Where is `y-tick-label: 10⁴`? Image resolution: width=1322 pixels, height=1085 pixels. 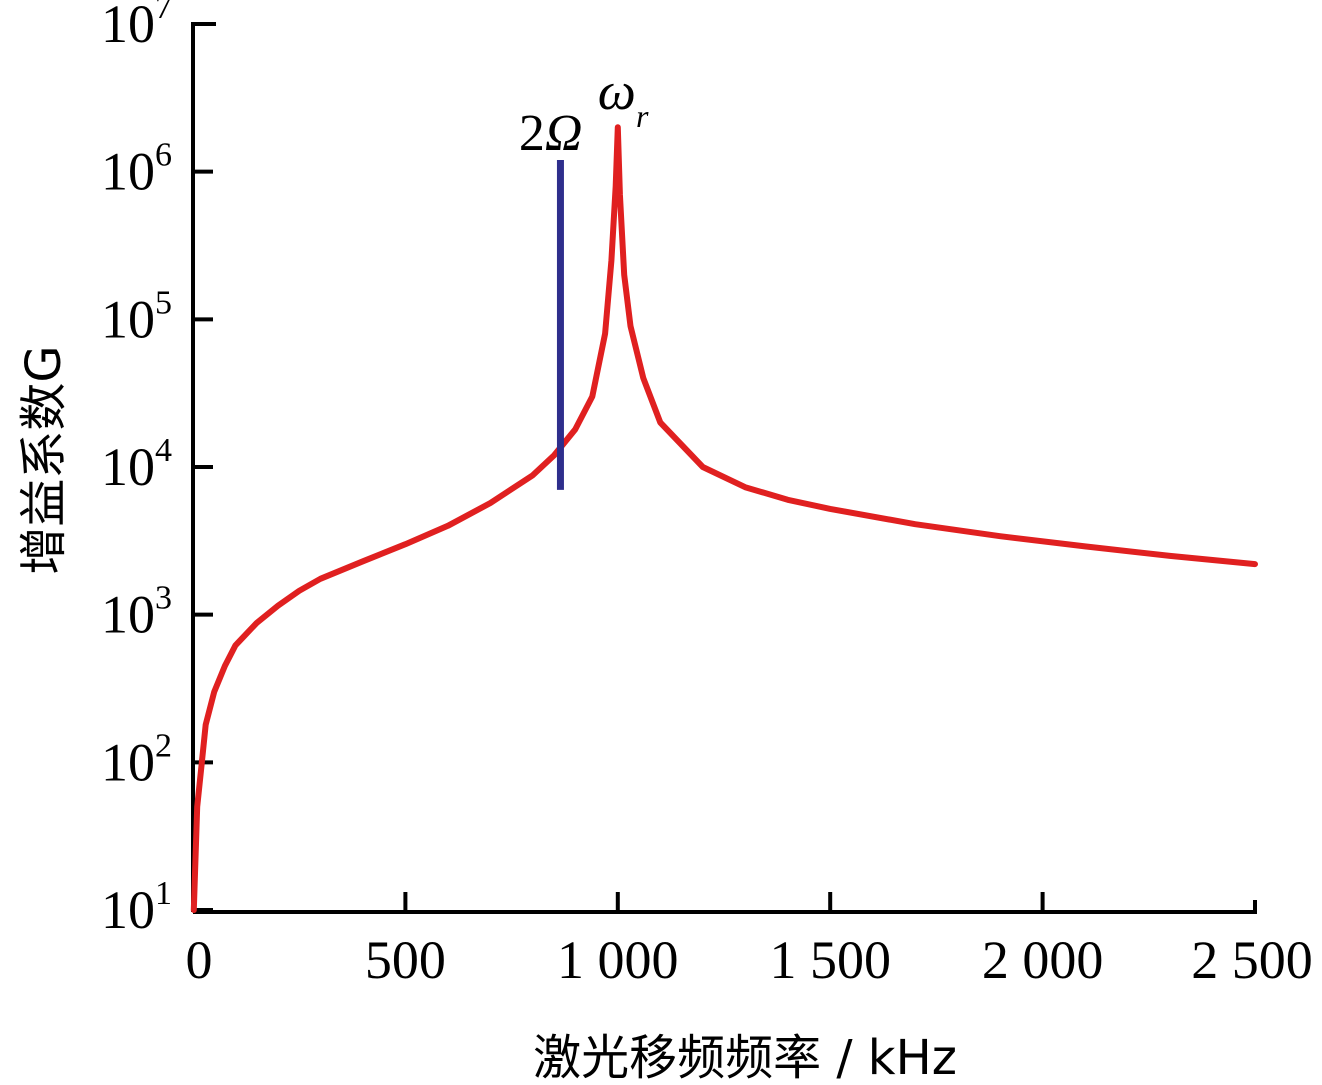
y-tick-label: 10⁴ is located at coordinates (136, 464).